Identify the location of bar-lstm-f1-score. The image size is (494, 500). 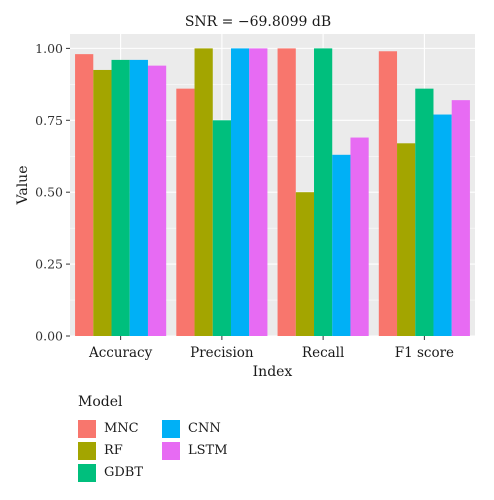
(460, 218).